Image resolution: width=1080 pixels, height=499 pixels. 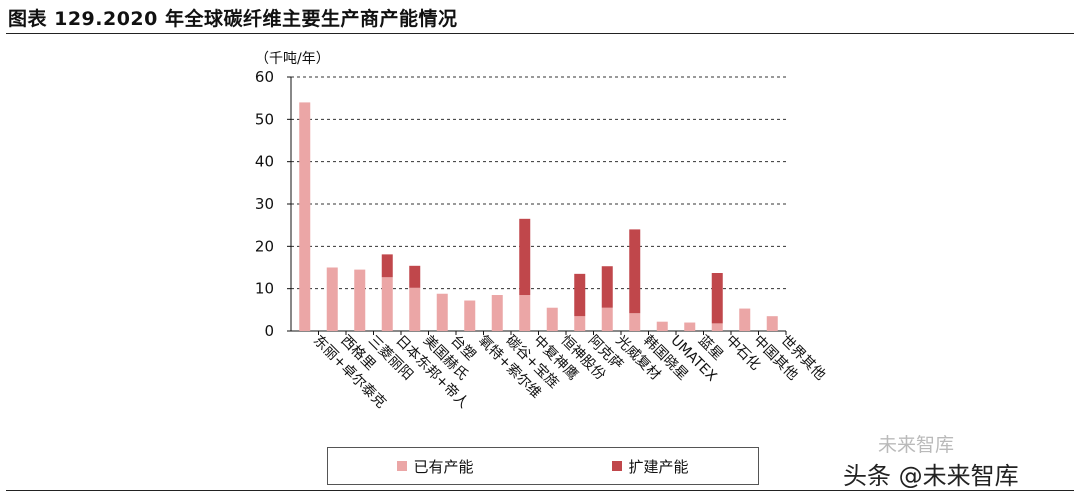 What do you see at coordinates (540, 33) in the screenshot?
I see `title-divider` at bounding box center [540, 33].